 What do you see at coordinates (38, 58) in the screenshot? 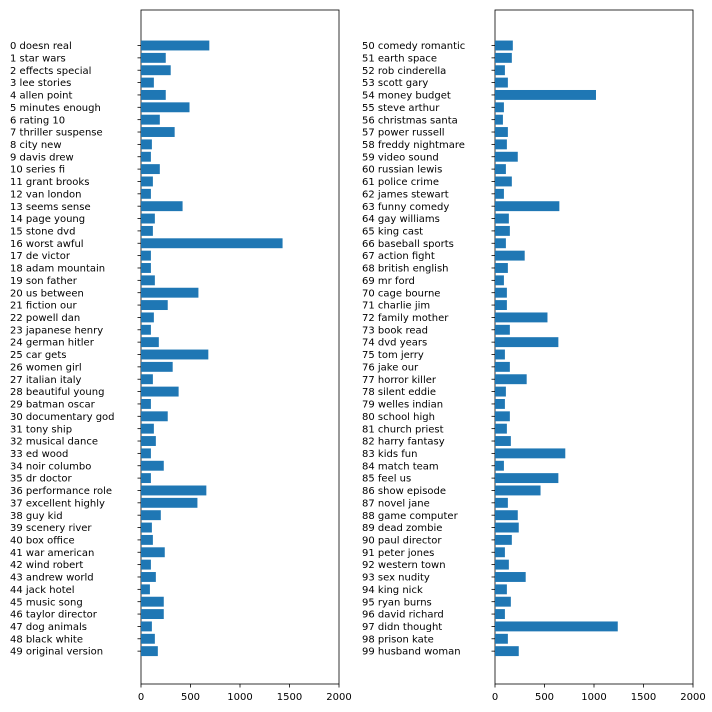
I see `category-label: 1 star wars` at bounding box center [38, 58].